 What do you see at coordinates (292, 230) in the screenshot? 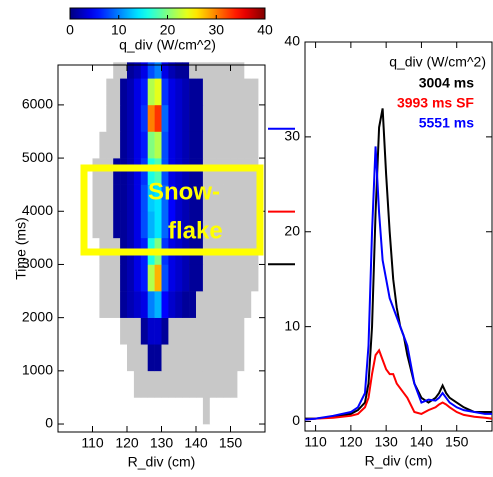
I see `y-tick-label: 20` at bounding box center [292, 230].